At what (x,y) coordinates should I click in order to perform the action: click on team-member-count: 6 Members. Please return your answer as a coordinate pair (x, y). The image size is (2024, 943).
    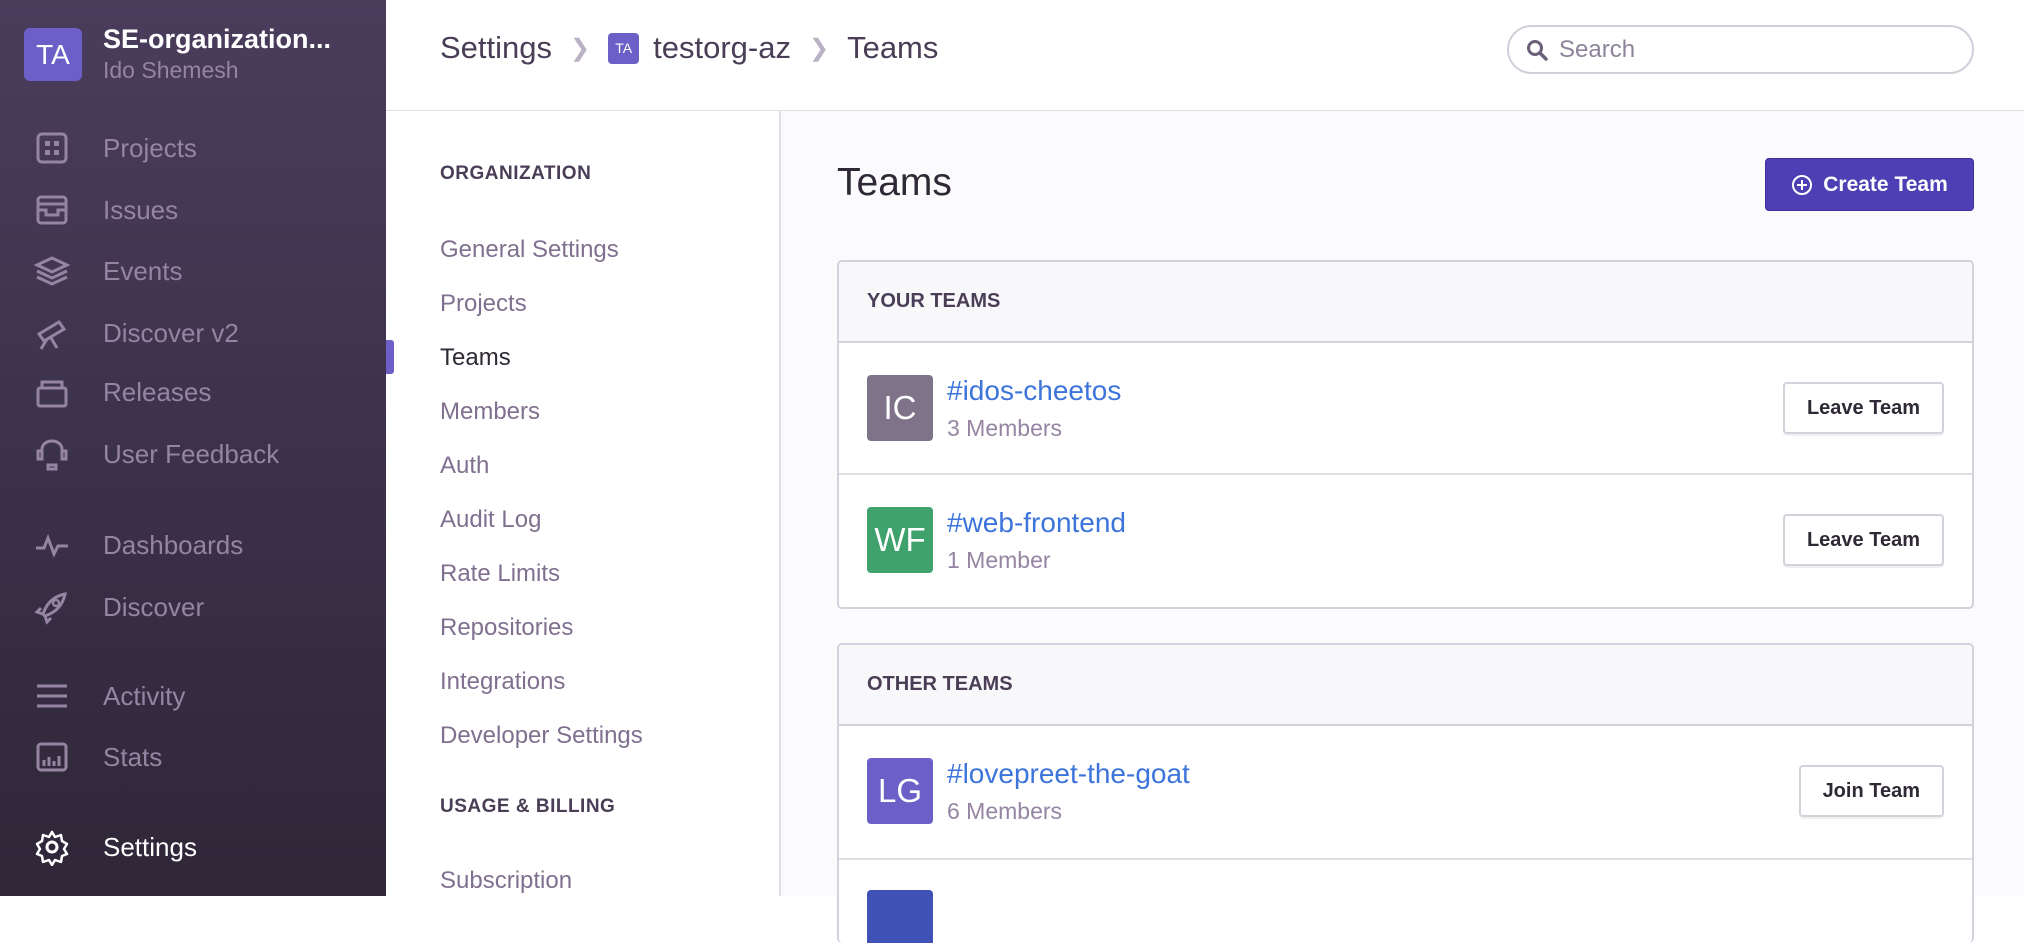
    Looking at the image, I should click on (1005, 811).